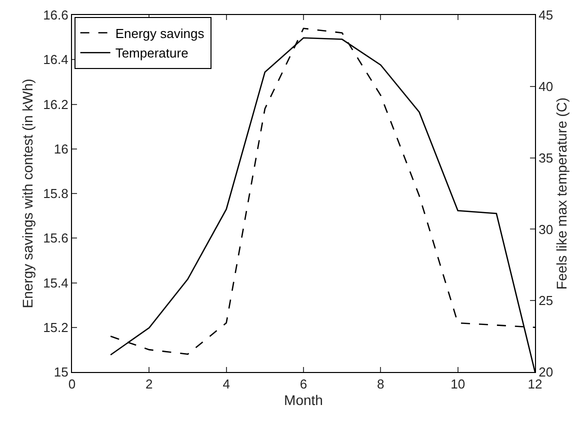 The width and height of the screenshot is (584, 426). I want to click on y2-tick-label: 25, so click(546, 300).